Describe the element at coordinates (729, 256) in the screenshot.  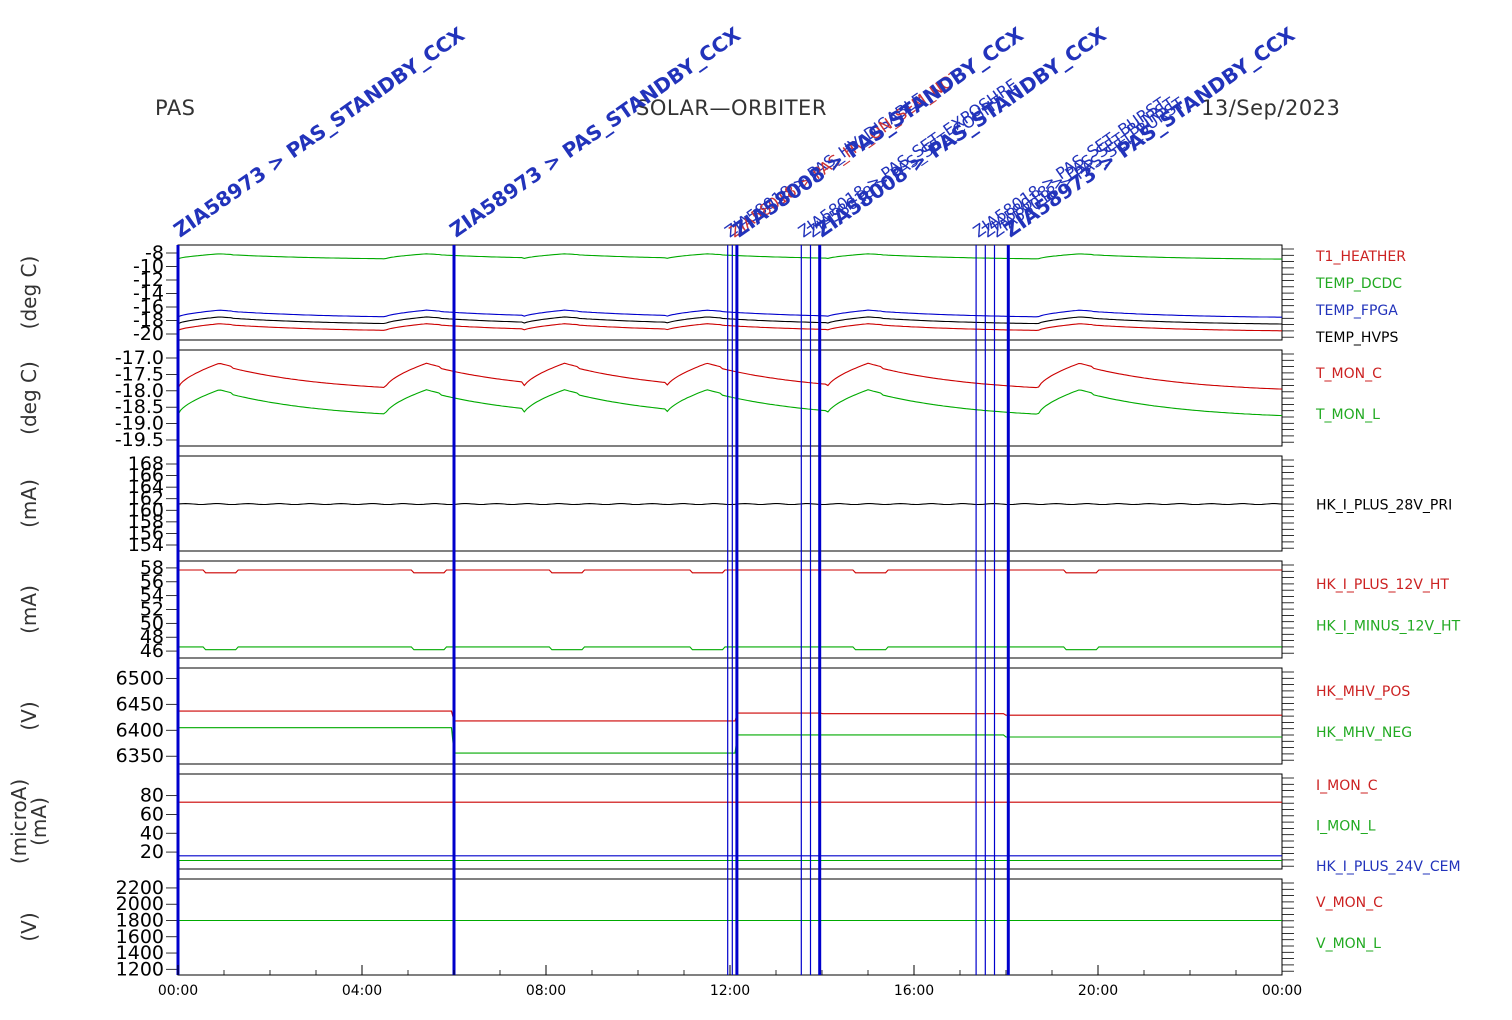
I see `series-line-temp-dcdc` at that location.